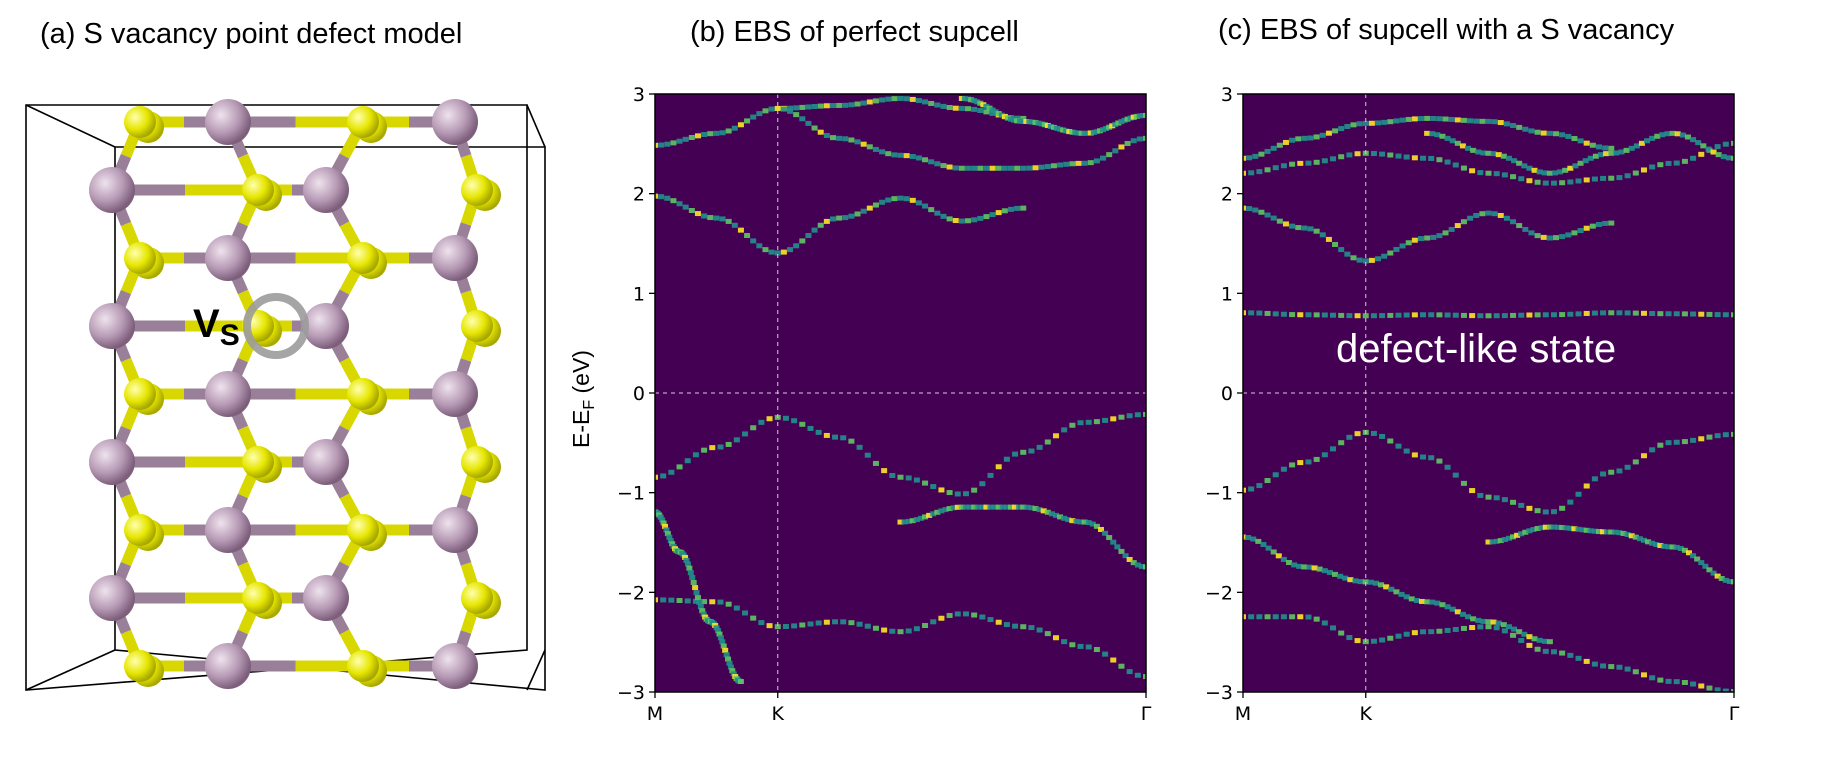 The image size is (1842, 763). I want to click on y-tick-label: 3, so click(1227, 95).